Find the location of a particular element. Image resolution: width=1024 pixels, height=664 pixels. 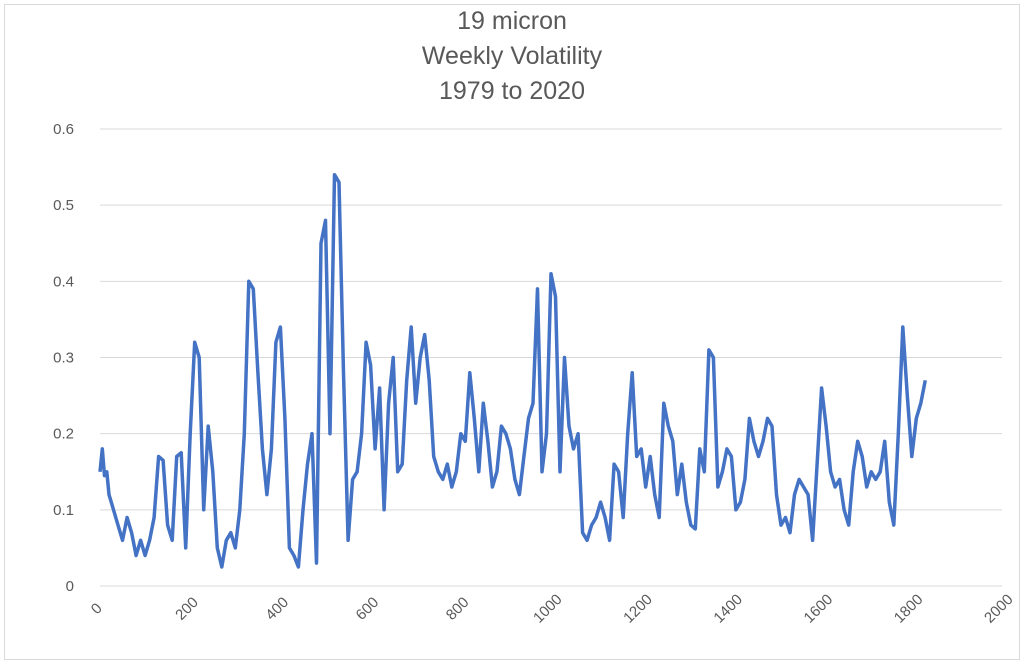

x-tick-label: 1000 is located at coordinates (548, 609).